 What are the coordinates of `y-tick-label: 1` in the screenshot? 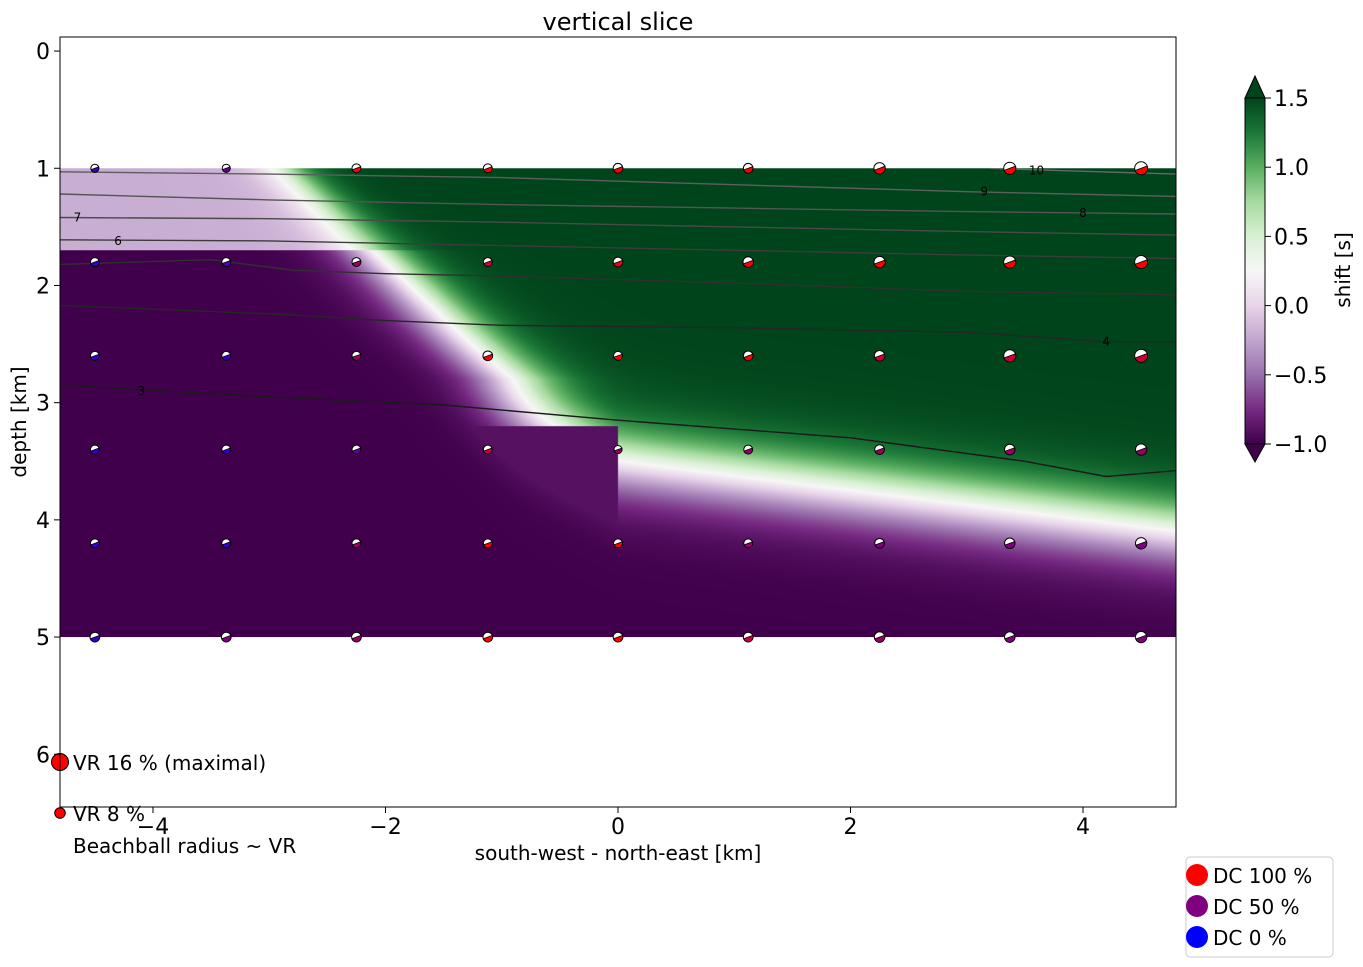 It's located at (43, 169).